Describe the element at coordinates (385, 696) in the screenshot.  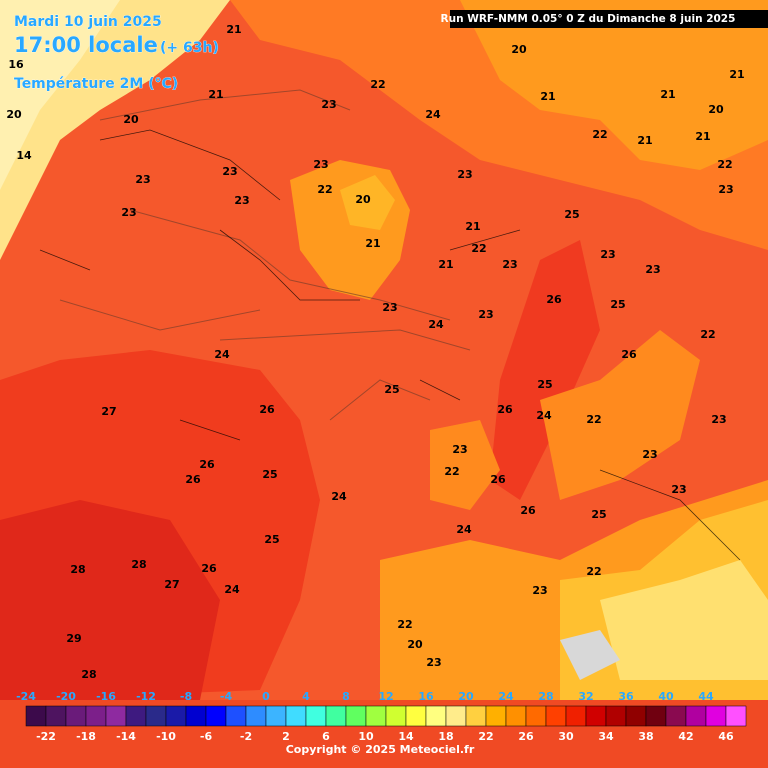
I see `legend-label: 12` at that location.